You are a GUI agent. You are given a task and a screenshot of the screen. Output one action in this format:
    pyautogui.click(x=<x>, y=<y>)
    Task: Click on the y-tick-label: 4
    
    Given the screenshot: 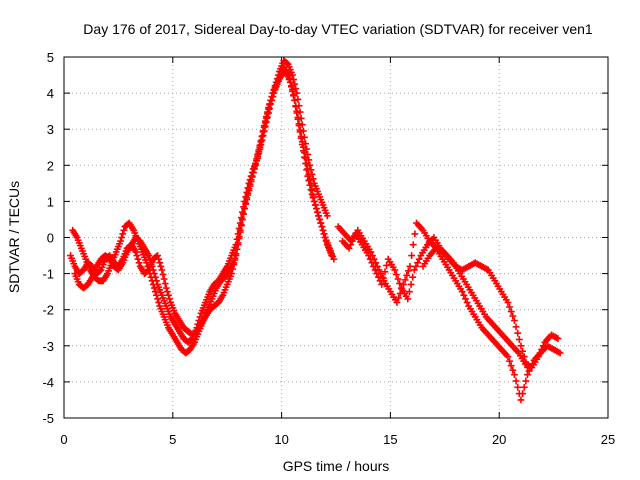 What is the action you would take?
    pyautogui.click(x=50, y=93)
    